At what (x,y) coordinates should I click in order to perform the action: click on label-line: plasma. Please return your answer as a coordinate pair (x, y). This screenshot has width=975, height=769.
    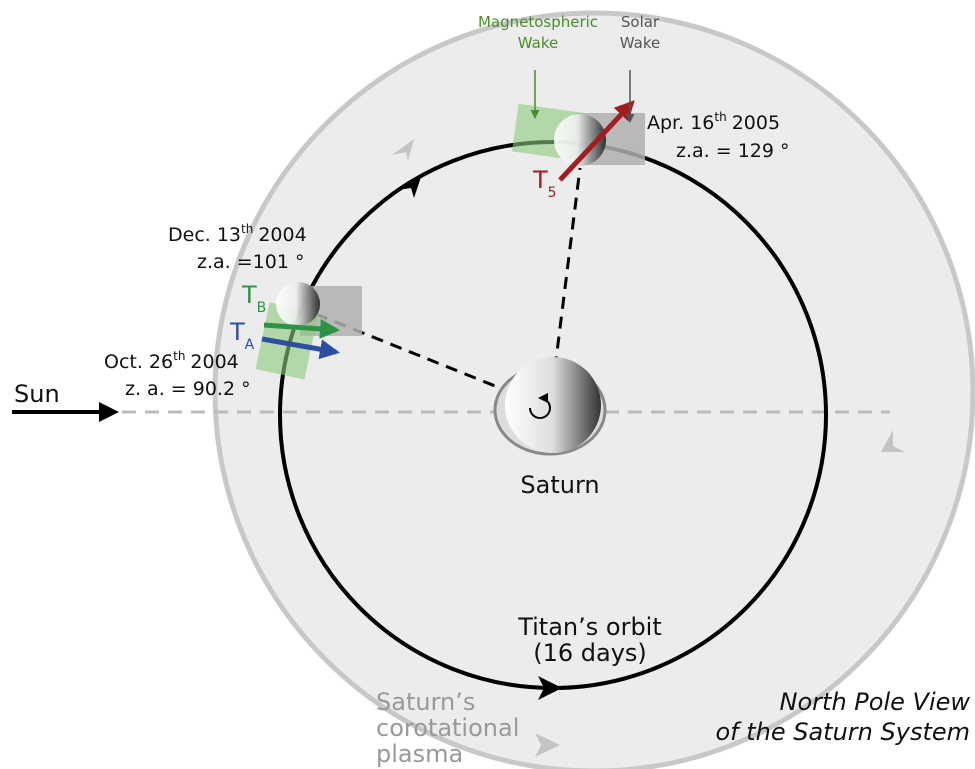
    Looking at the image, I should click on (419, 754).